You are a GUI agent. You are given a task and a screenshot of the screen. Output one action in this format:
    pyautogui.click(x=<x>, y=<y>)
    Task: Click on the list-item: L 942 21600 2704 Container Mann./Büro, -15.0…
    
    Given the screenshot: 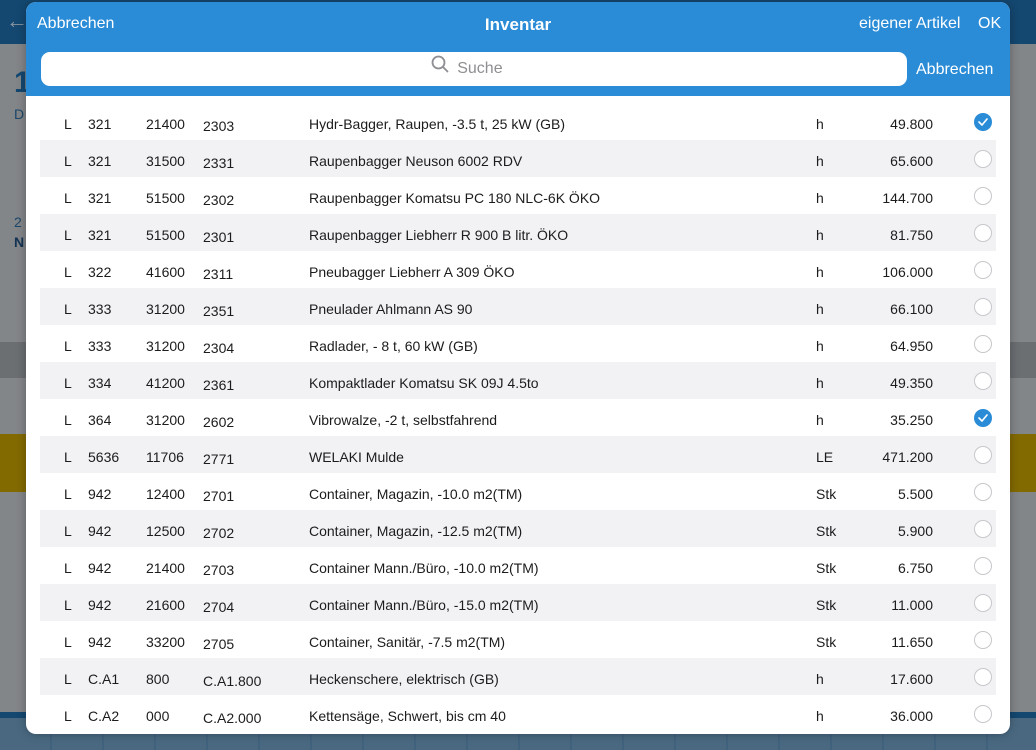 What is the action you would take?
    pyautogui.click(x=518, y=602)
    